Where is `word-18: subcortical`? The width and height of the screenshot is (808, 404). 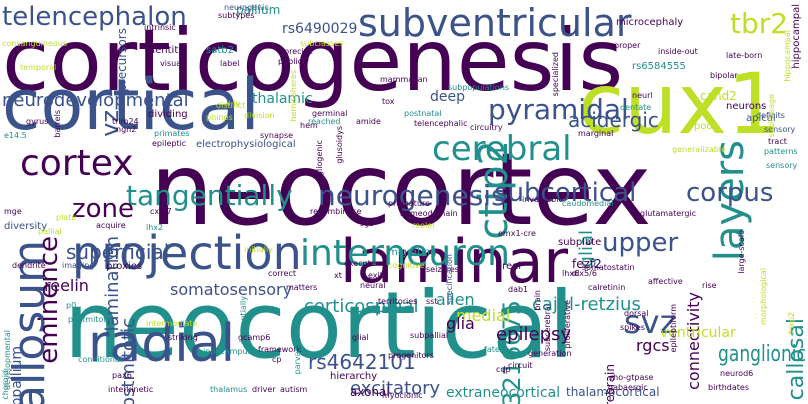
word-18: subcortical is located at coordinates (565, 193).